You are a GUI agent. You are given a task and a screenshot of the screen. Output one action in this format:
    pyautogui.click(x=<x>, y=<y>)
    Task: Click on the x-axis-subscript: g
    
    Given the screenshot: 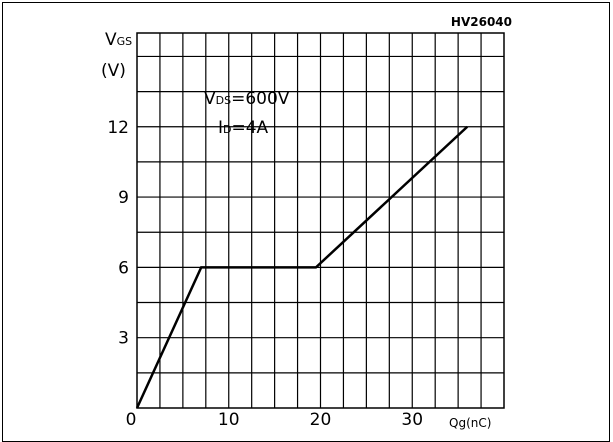 What is the action you would take?
    pyautogui.click(x=462, y=423)
    